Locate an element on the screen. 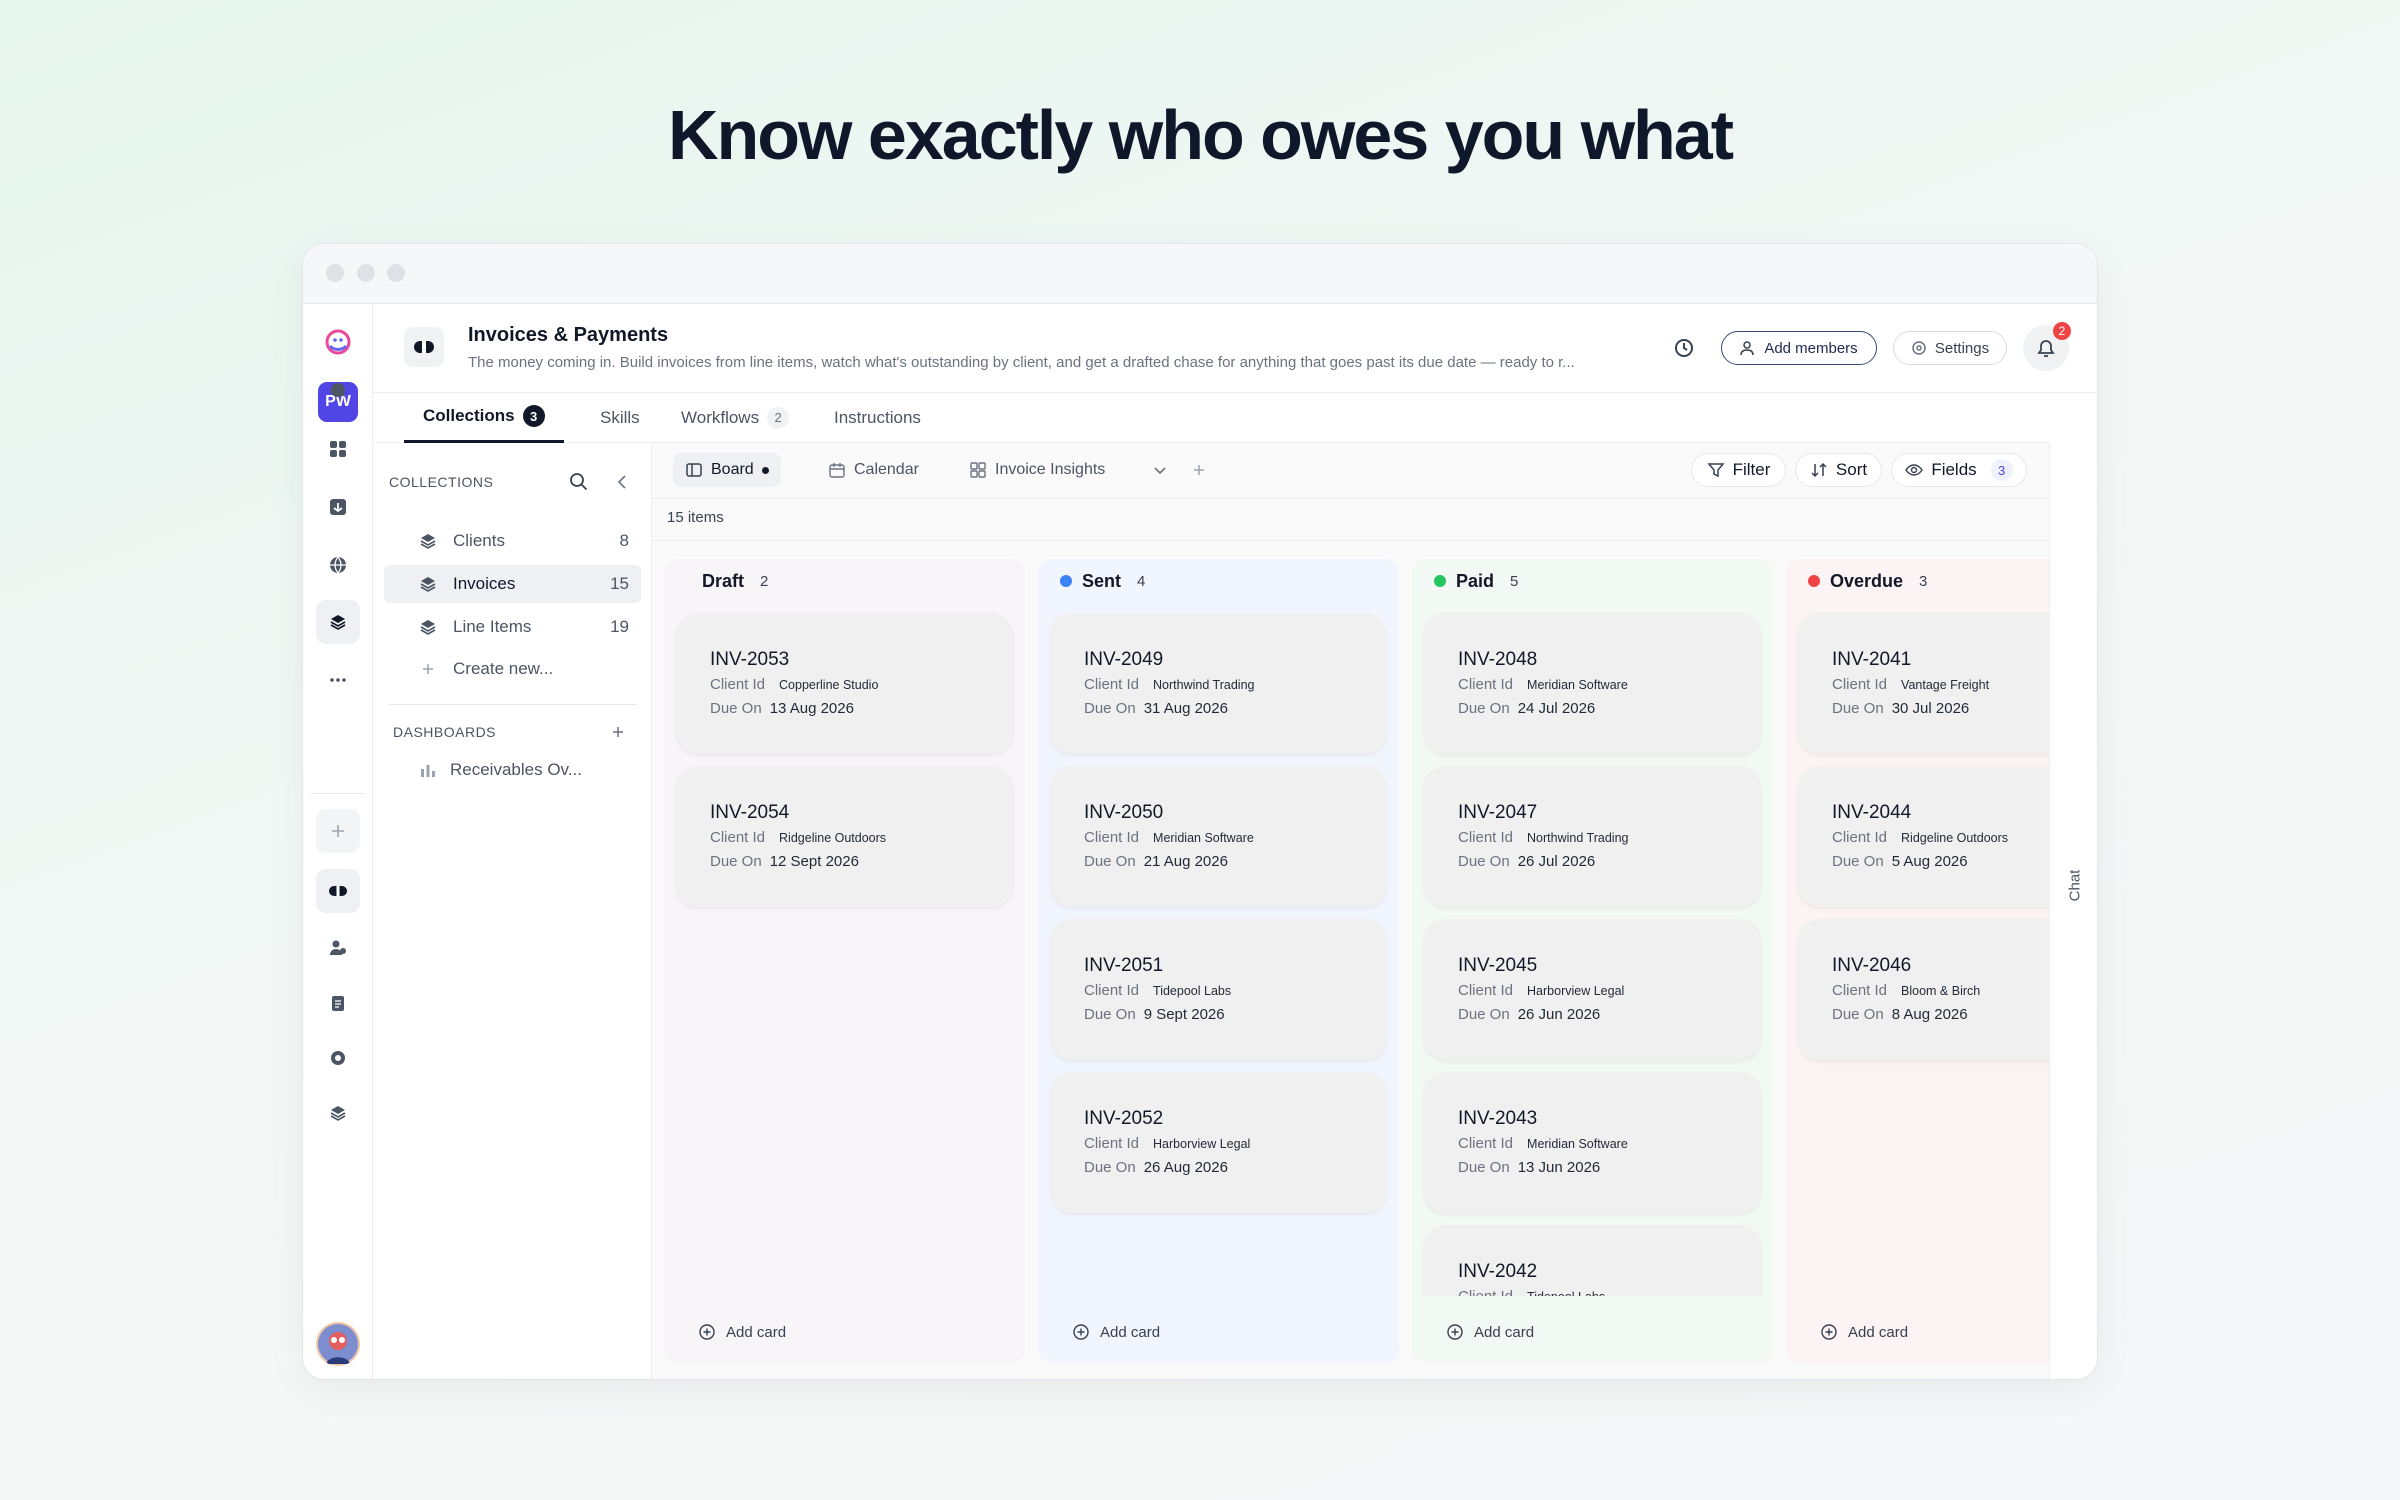 This screenshot has height=1500, width=2400. tab: Collections 3 is located at coordinates (484, 417).